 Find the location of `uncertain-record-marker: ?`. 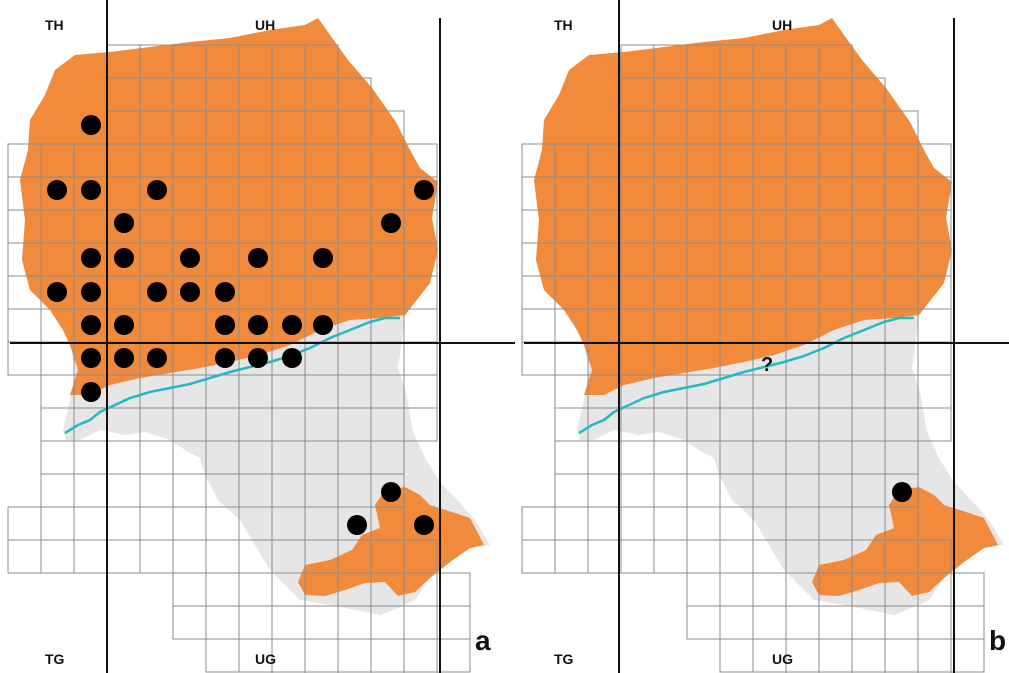

uncertain-record-marker: ? is located at coordinates (767, 365).